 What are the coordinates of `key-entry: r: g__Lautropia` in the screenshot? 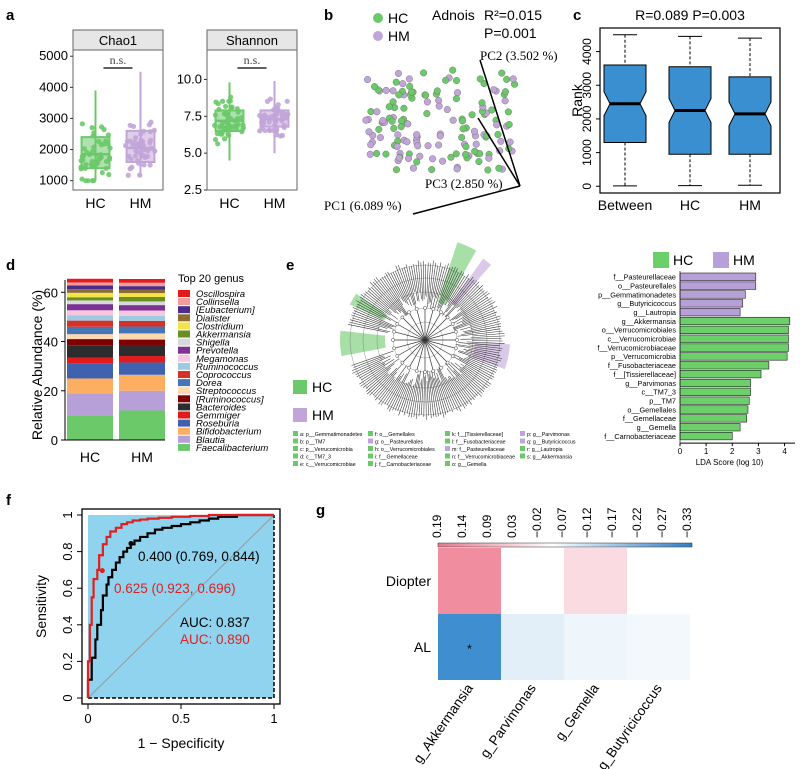 It's located at (545, 450).